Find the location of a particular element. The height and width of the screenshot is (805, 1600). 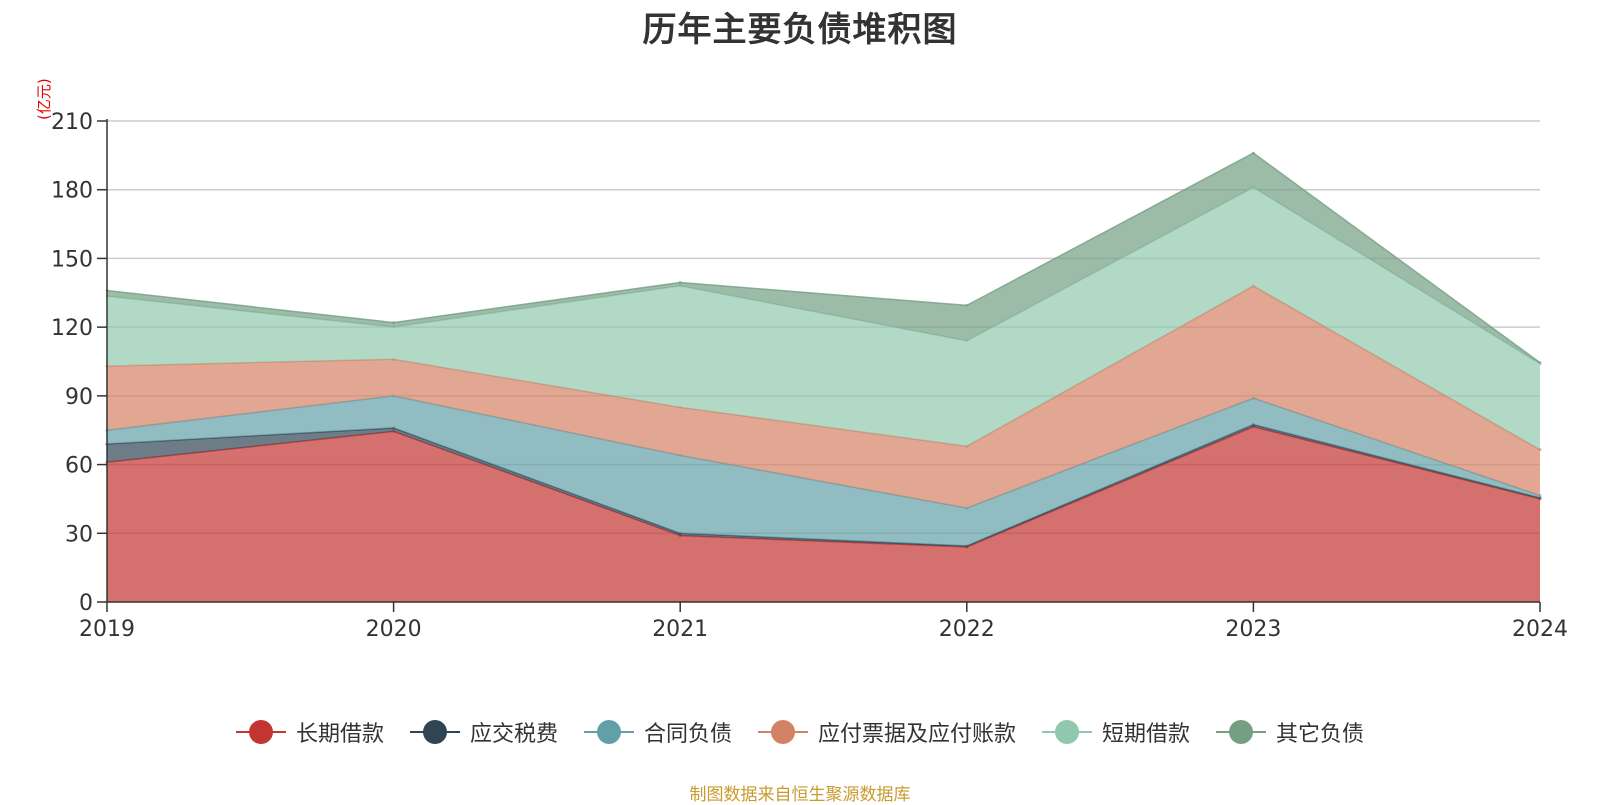

y-tick-label: 150 is located at coordinates (72, 259).